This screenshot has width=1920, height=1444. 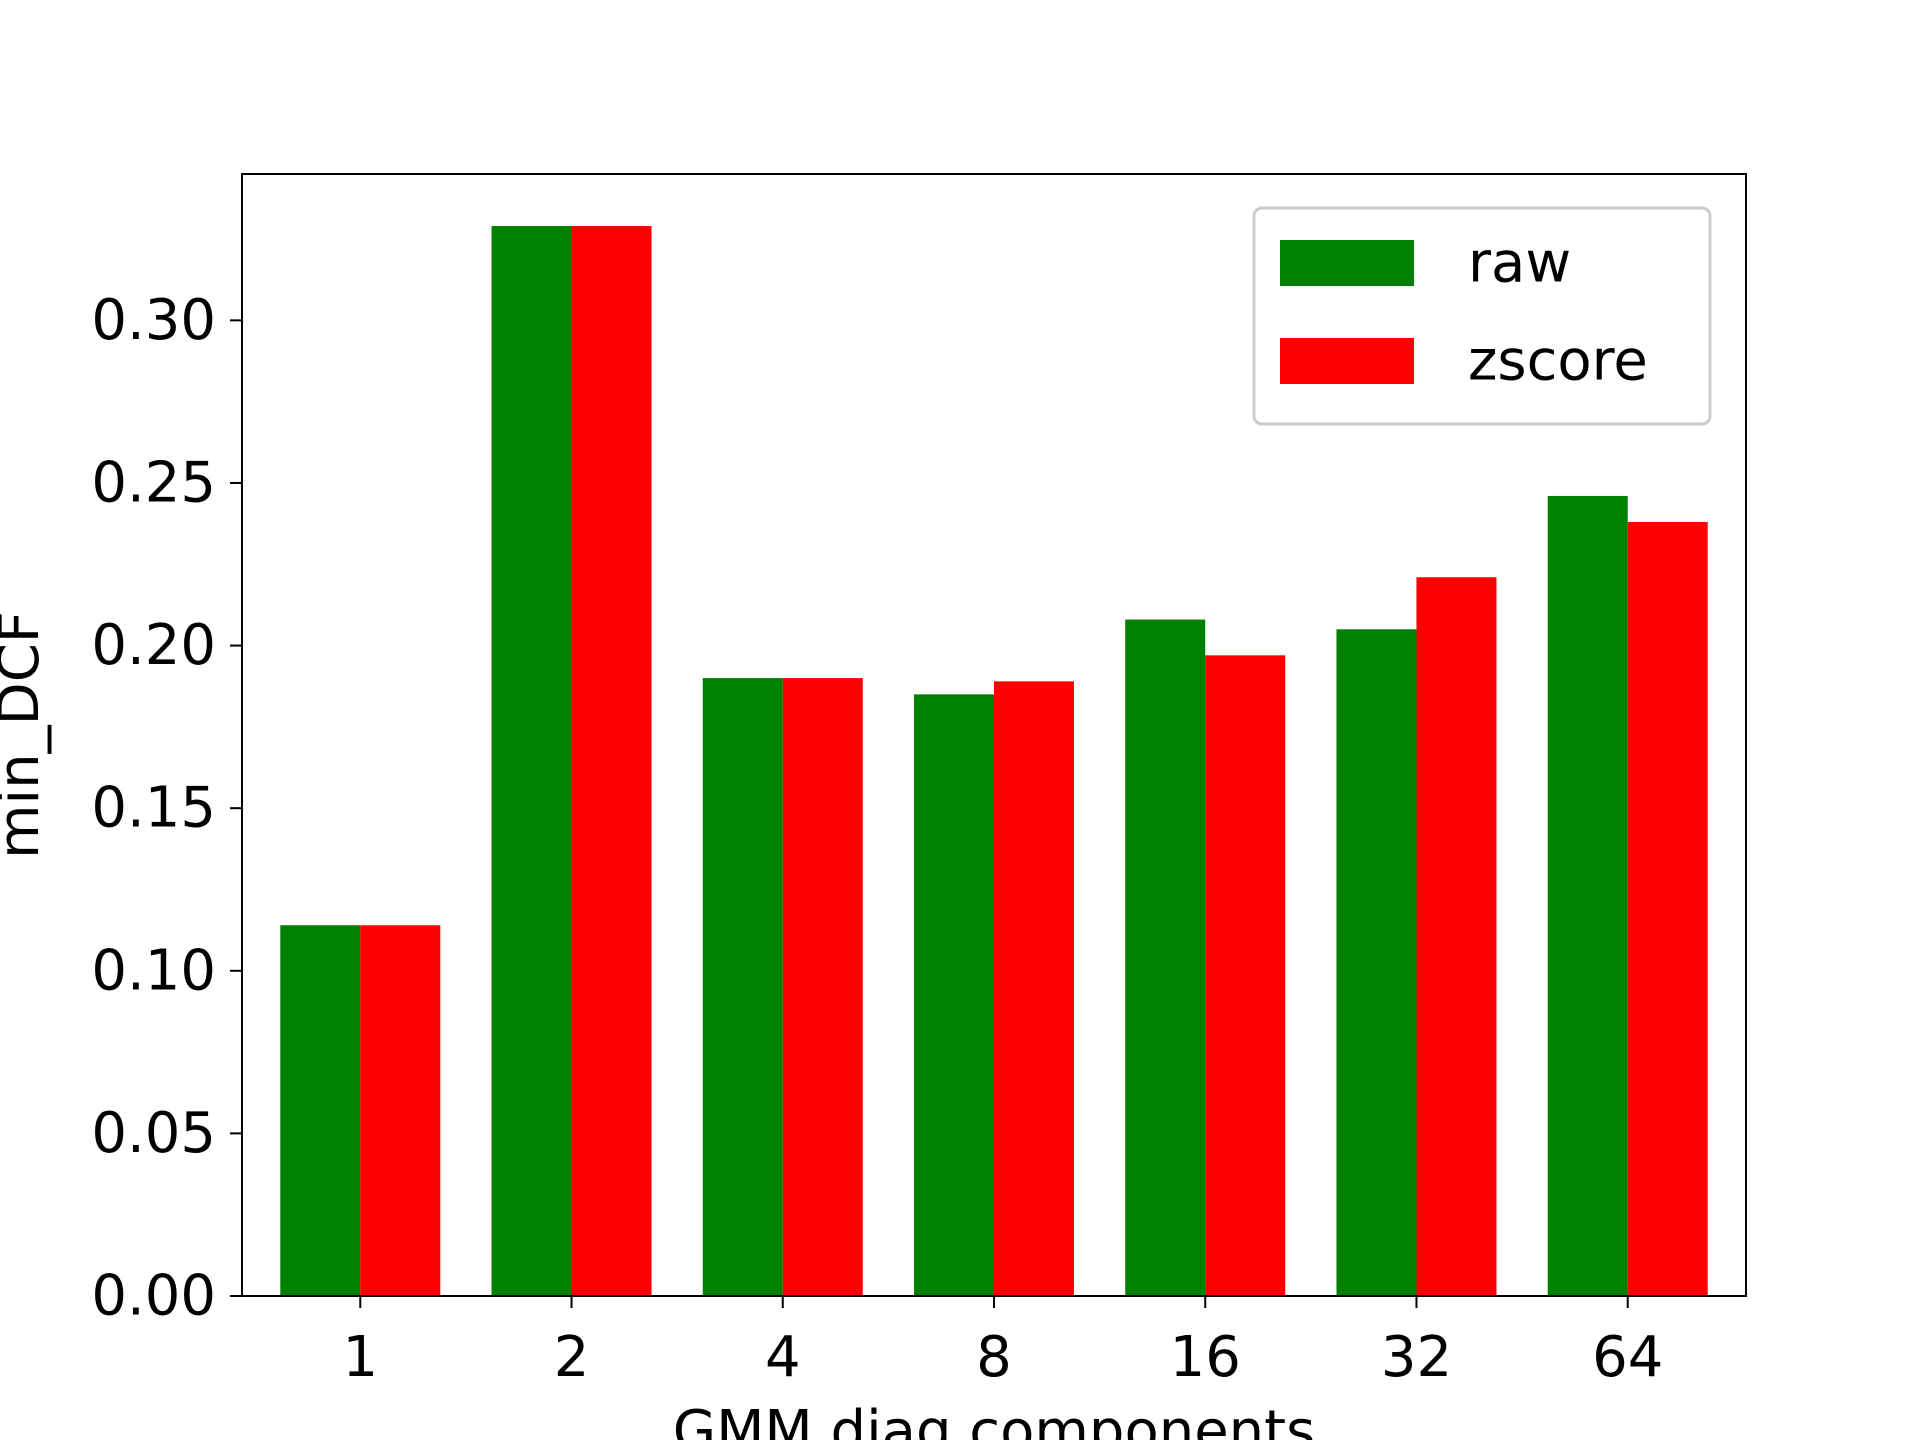 I want to click on y-axis-ticks: 0.00 0.05 0.10 0.15 0.20 0.25 0.30, so click(x=166, y=808).